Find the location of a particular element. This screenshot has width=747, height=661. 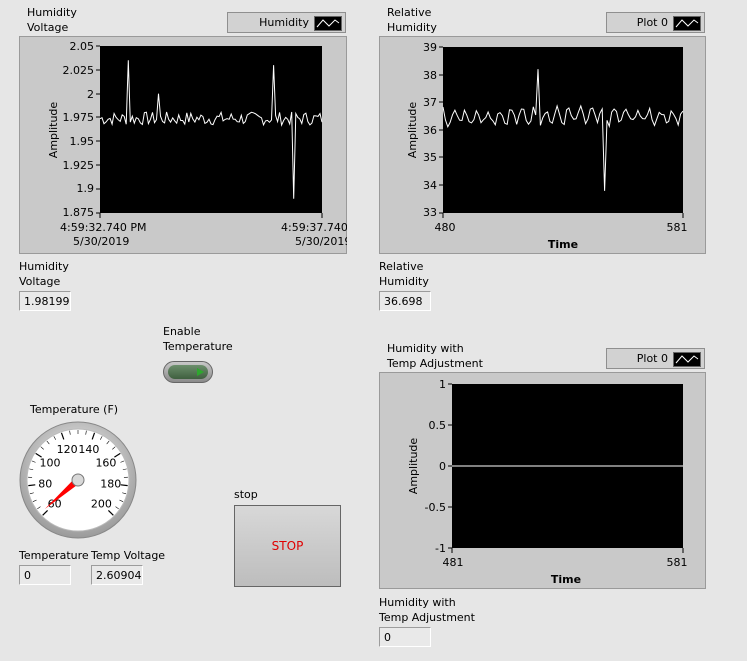

y-tick-label: -1 is located at coordinates (440, 548).